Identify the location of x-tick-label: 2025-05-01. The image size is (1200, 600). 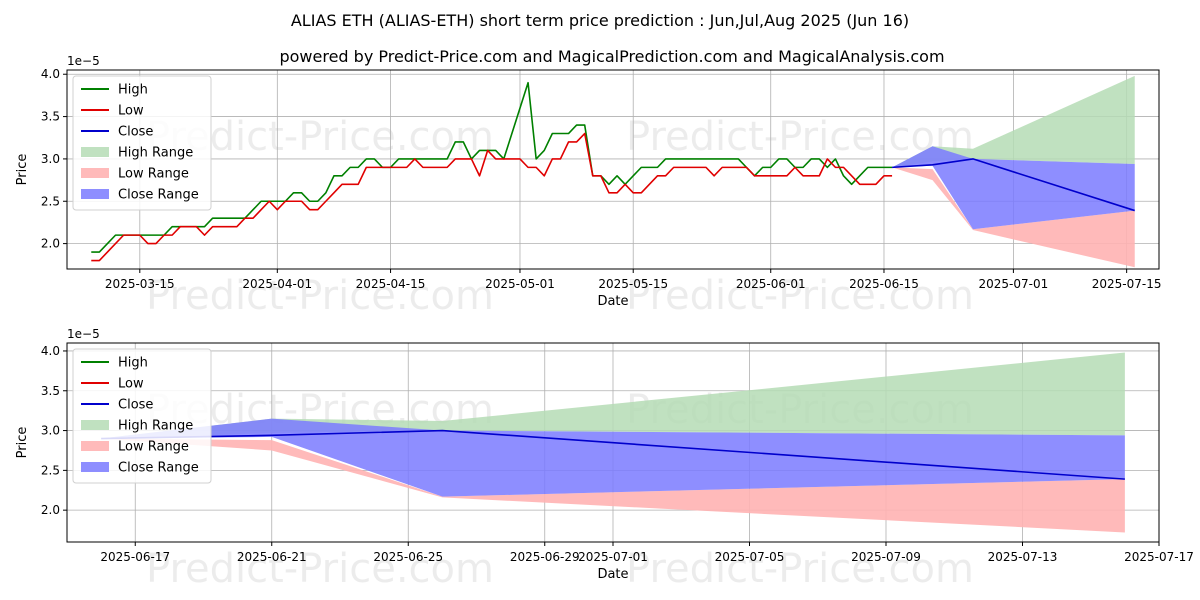
(520, 284).